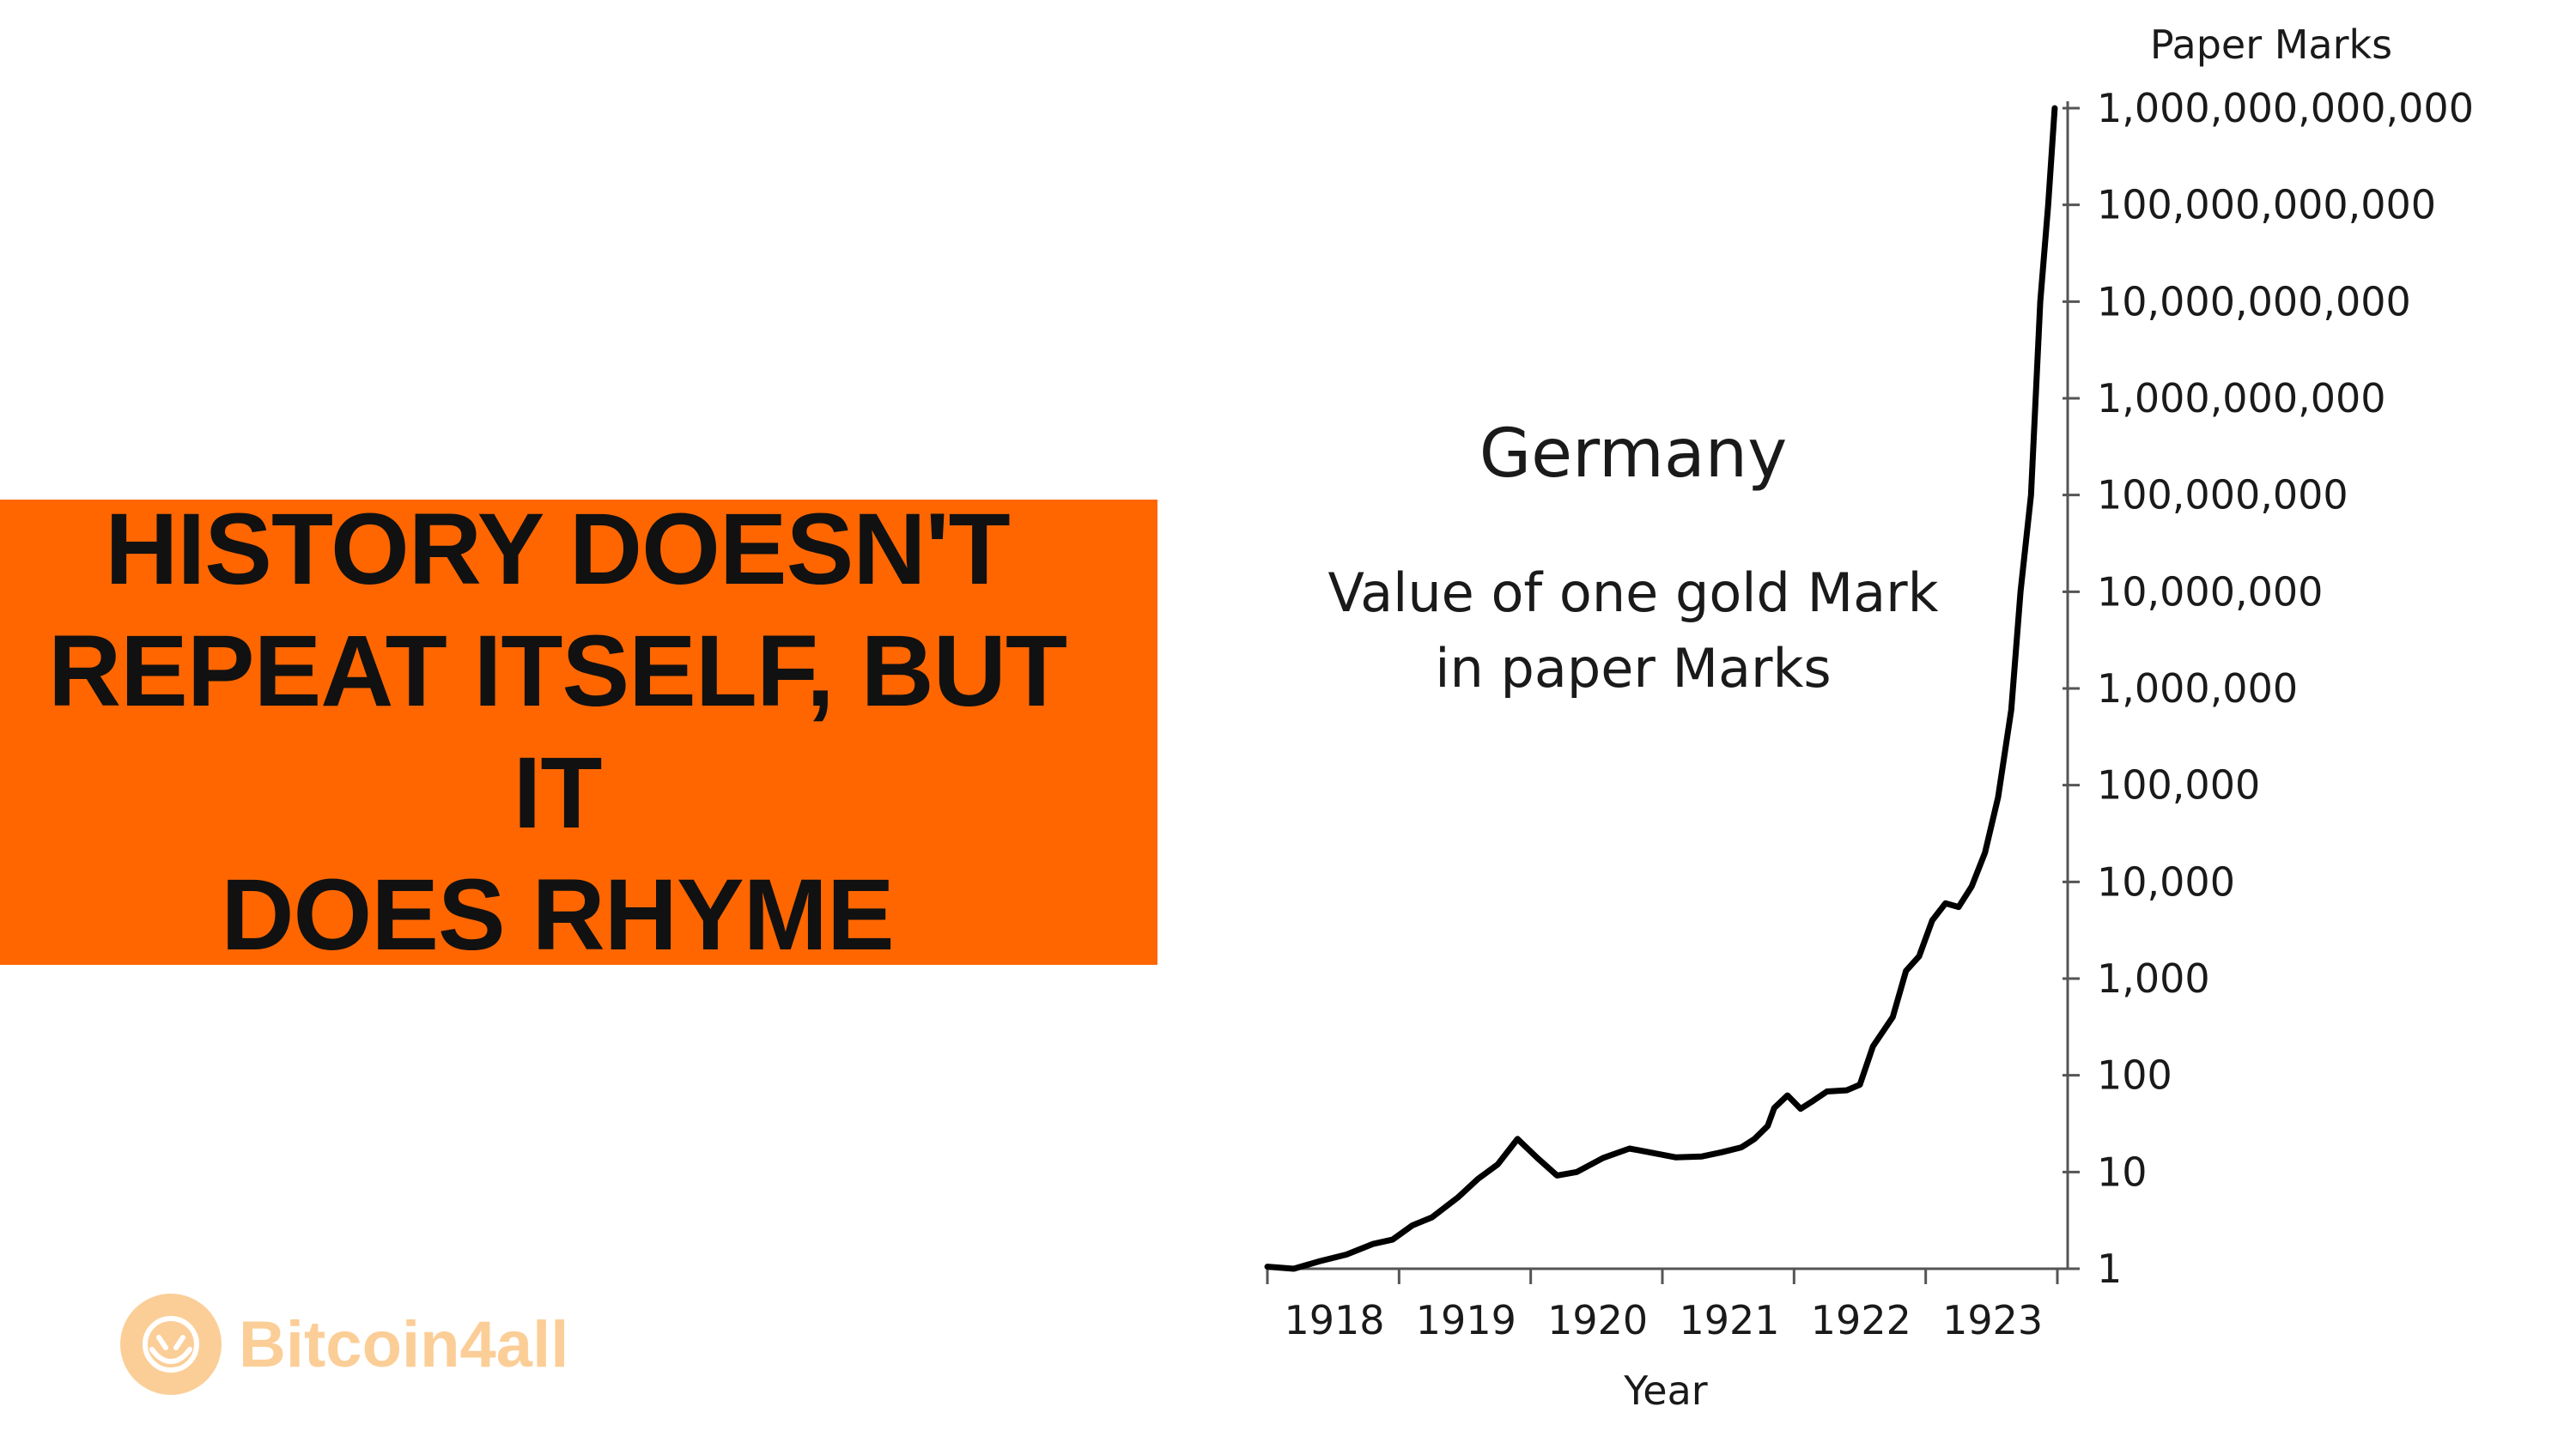 The image size is (2576, 1449). What do you see at coordinates (2197, 688) in the screenshot?
I see `y-tick-label: 1,000,000` at bounding box center [2197, 688].